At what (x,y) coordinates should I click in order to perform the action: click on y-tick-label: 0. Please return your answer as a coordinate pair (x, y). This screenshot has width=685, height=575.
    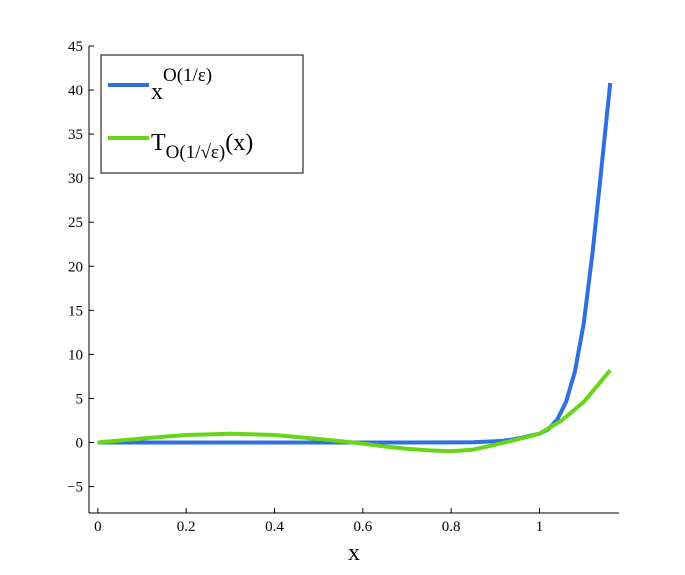
    Looking at the image, I should click on (80, 444).